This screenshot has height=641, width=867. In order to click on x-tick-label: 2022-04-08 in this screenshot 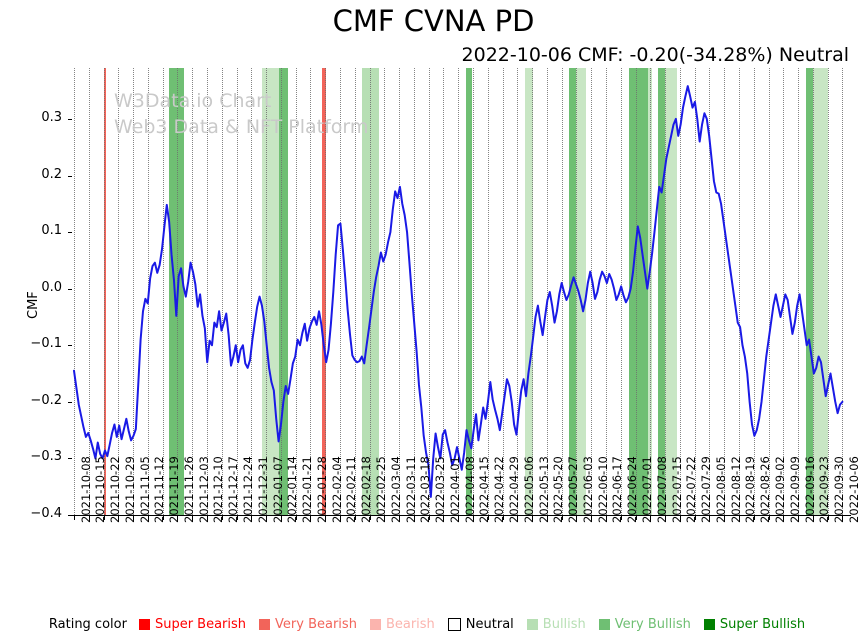, I will do `click(469, 489)`.